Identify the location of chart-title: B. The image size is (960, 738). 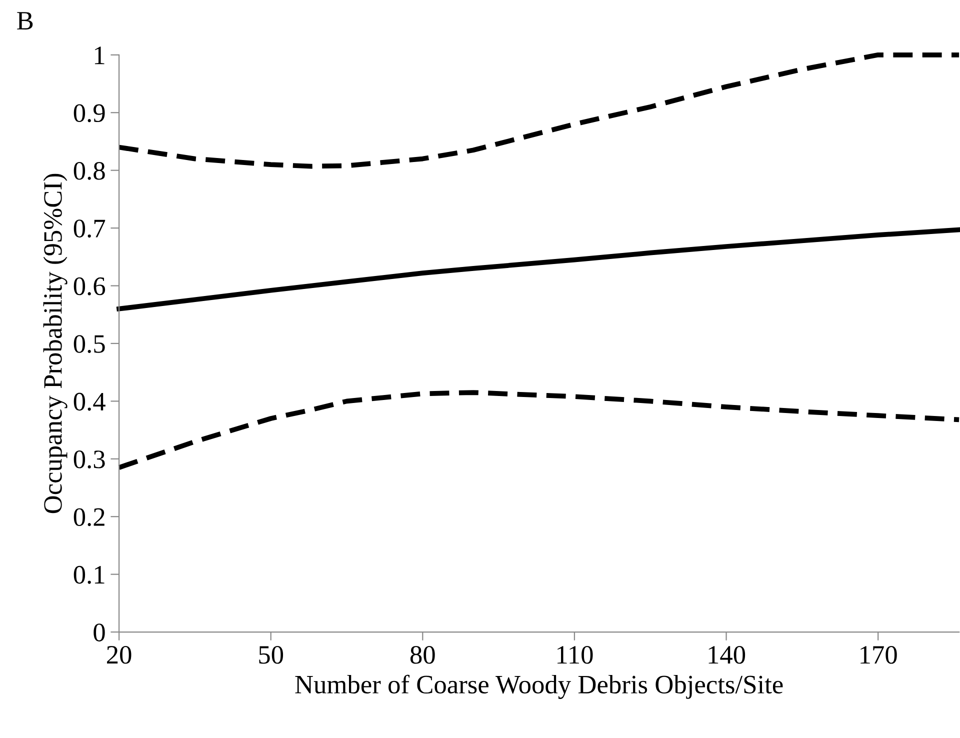
(25, 21).